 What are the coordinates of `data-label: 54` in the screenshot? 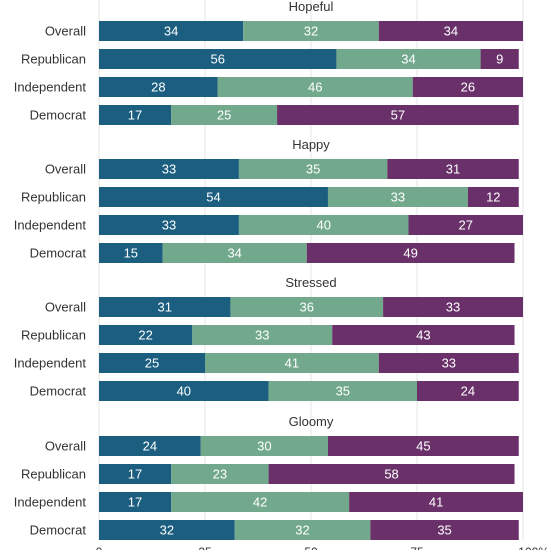 It's located at (213, 197).